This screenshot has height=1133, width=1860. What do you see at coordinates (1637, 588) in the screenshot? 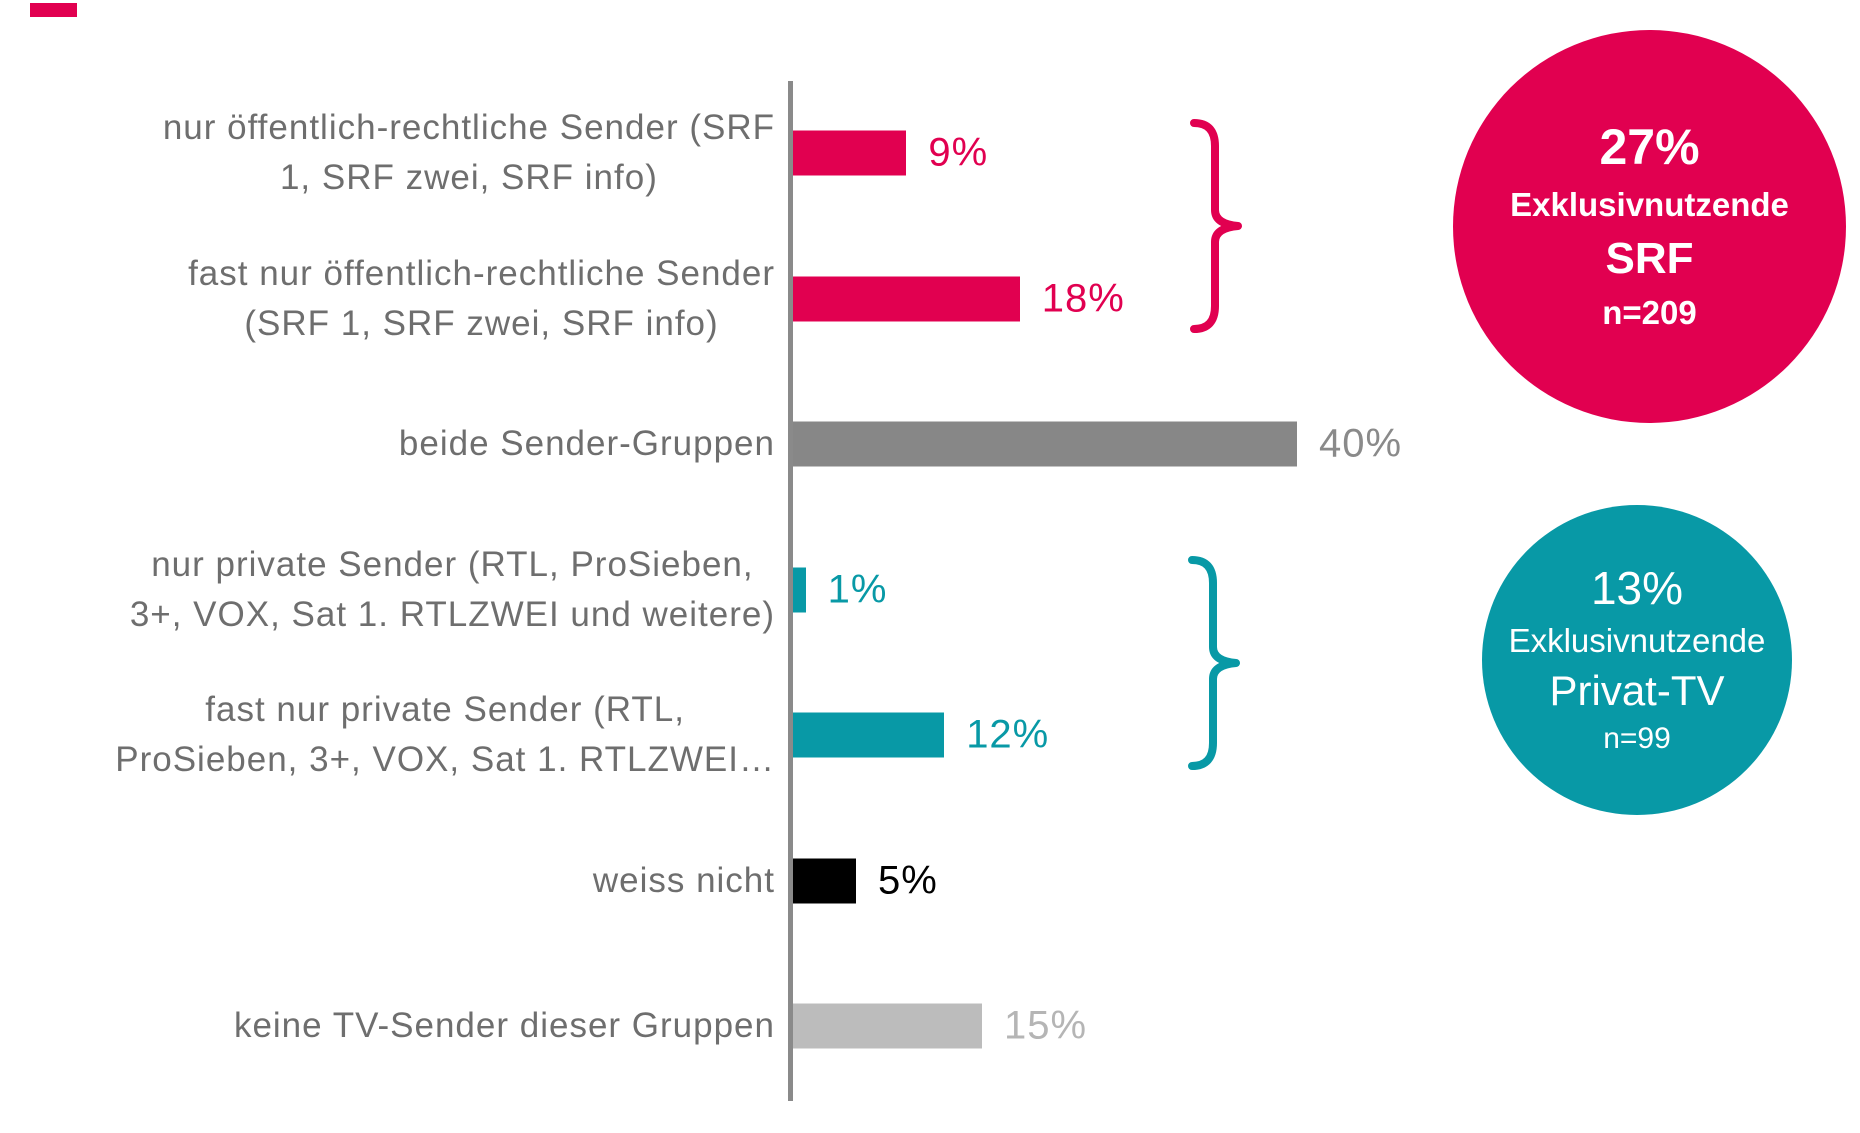
I see `private-badge-percent: 13%` at bounding box center [1637, 588].